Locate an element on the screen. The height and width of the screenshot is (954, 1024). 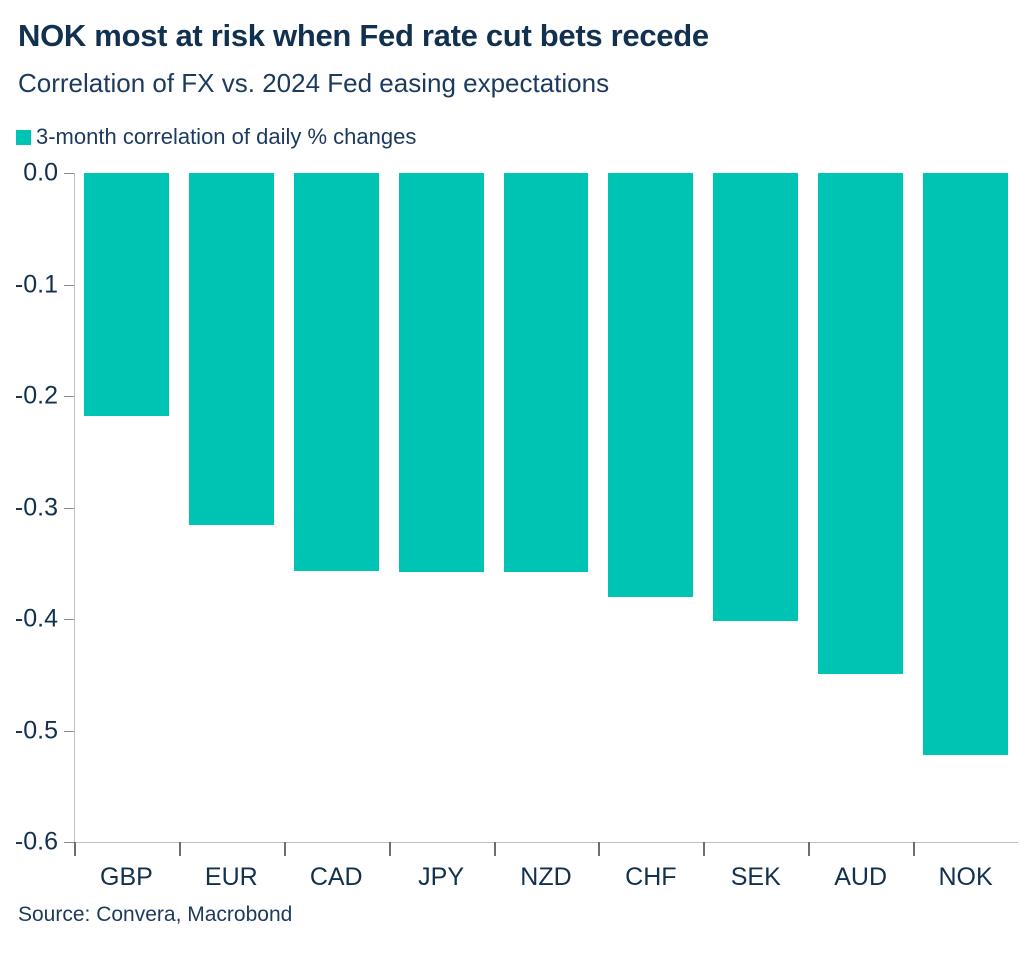
bar-gbp is located at coordinates (126, 295).